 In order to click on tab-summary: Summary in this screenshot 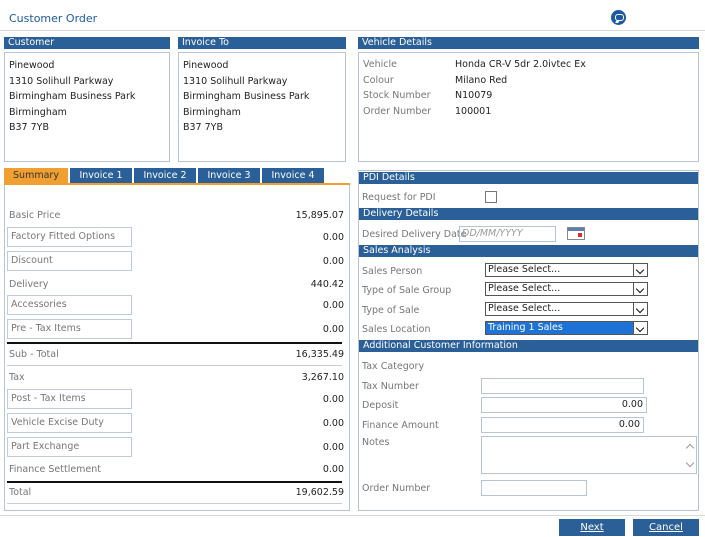, I will do `click(36, 176)`.